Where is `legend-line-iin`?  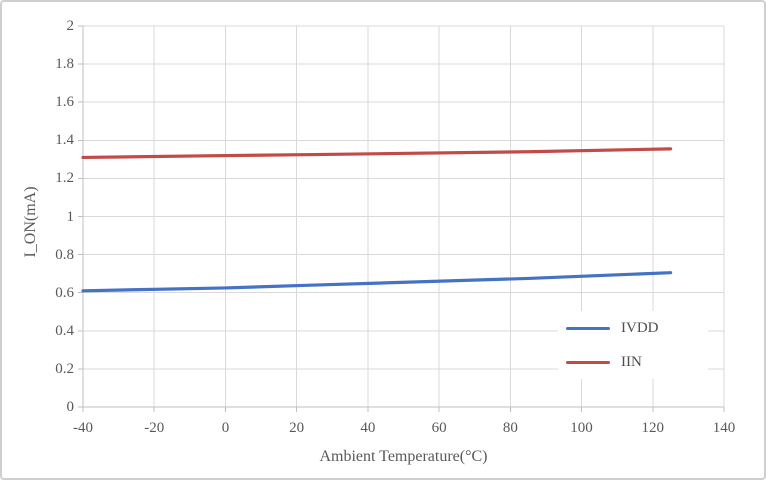
legend-line-iin is located at coordinates (588, 362).